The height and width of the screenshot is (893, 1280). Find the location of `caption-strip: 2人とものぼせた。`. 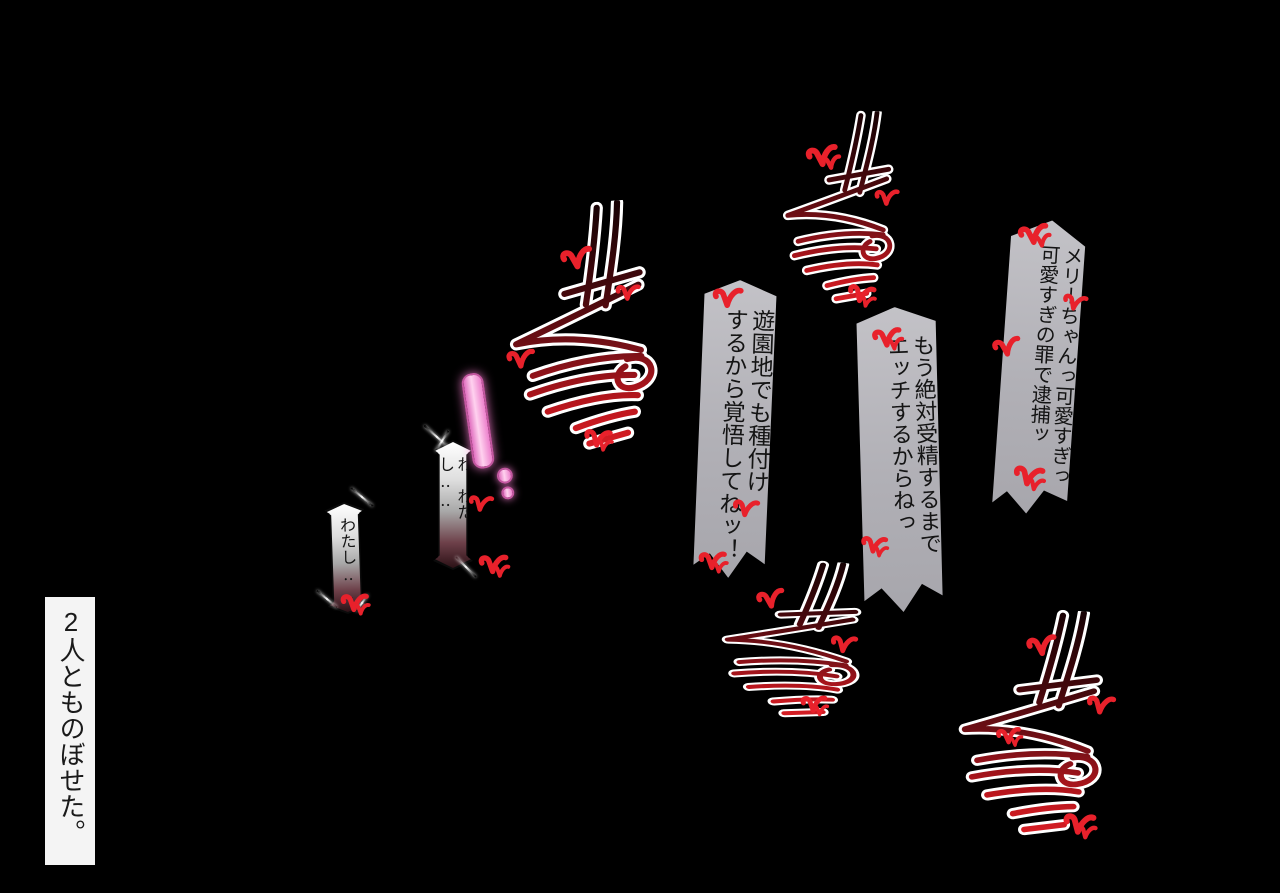

caption-strip: 2人とものぼせた。 is located at coordinates (70, 731).